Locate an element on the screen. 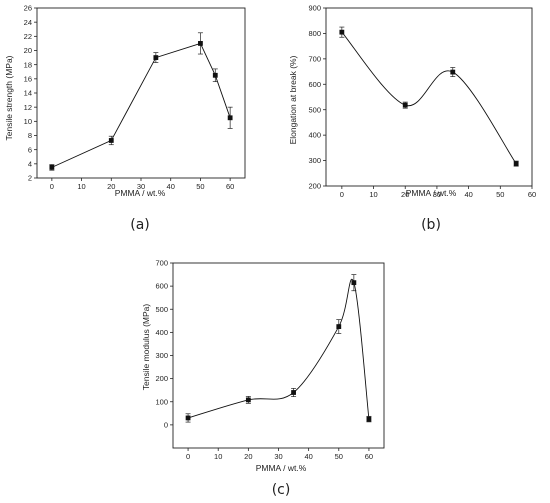 The image size is (550, 503). chart-c-xtick-label: 50 is located at coordinates (339, 456).